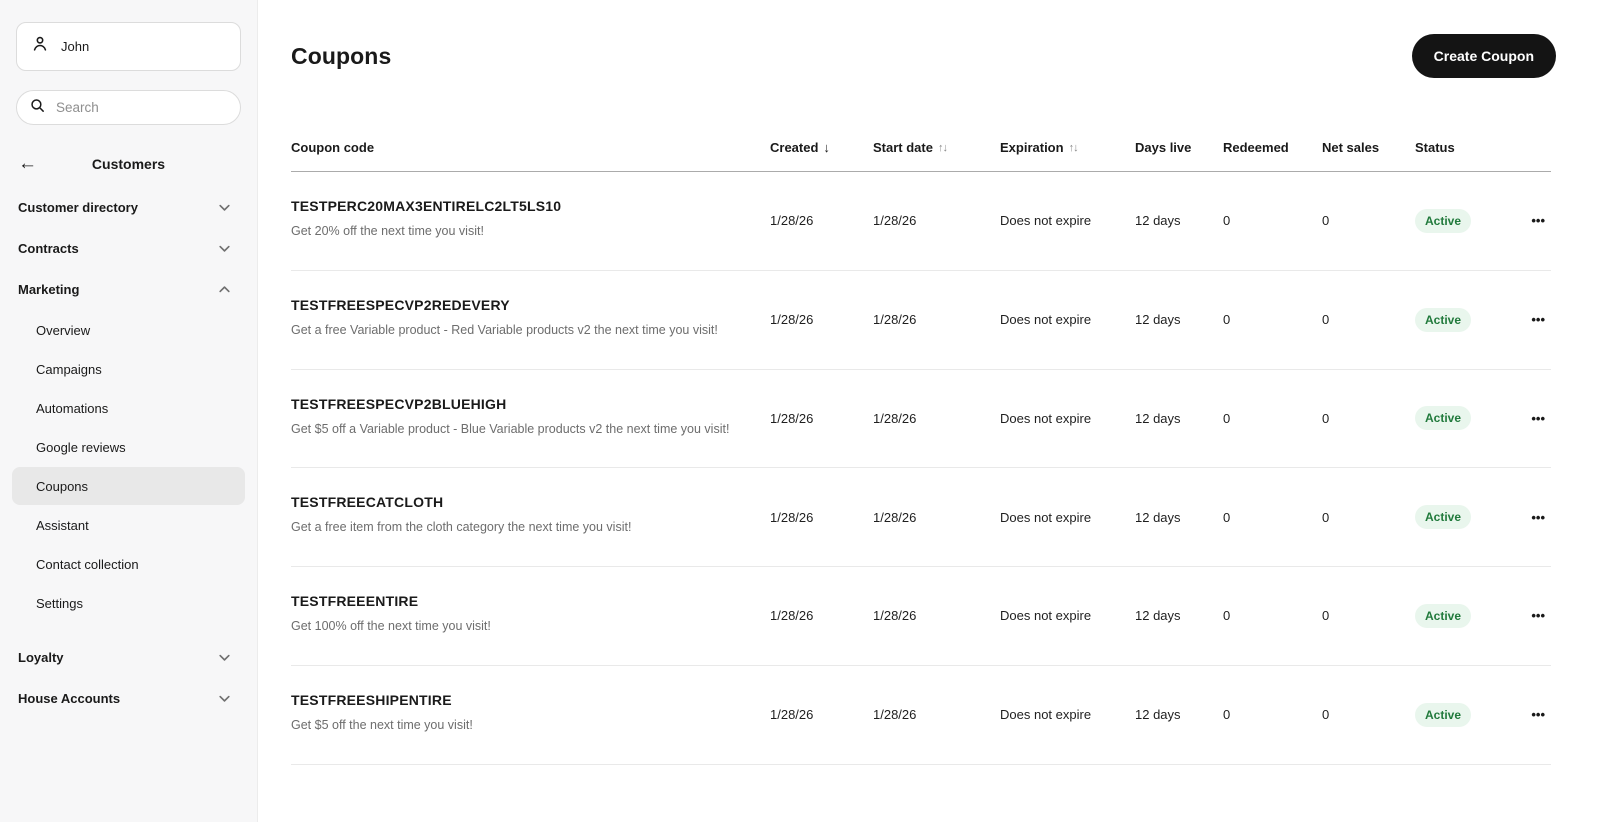  I want to click on coupon-description: Get 20% off the next time you visit!, so click(387, 231).